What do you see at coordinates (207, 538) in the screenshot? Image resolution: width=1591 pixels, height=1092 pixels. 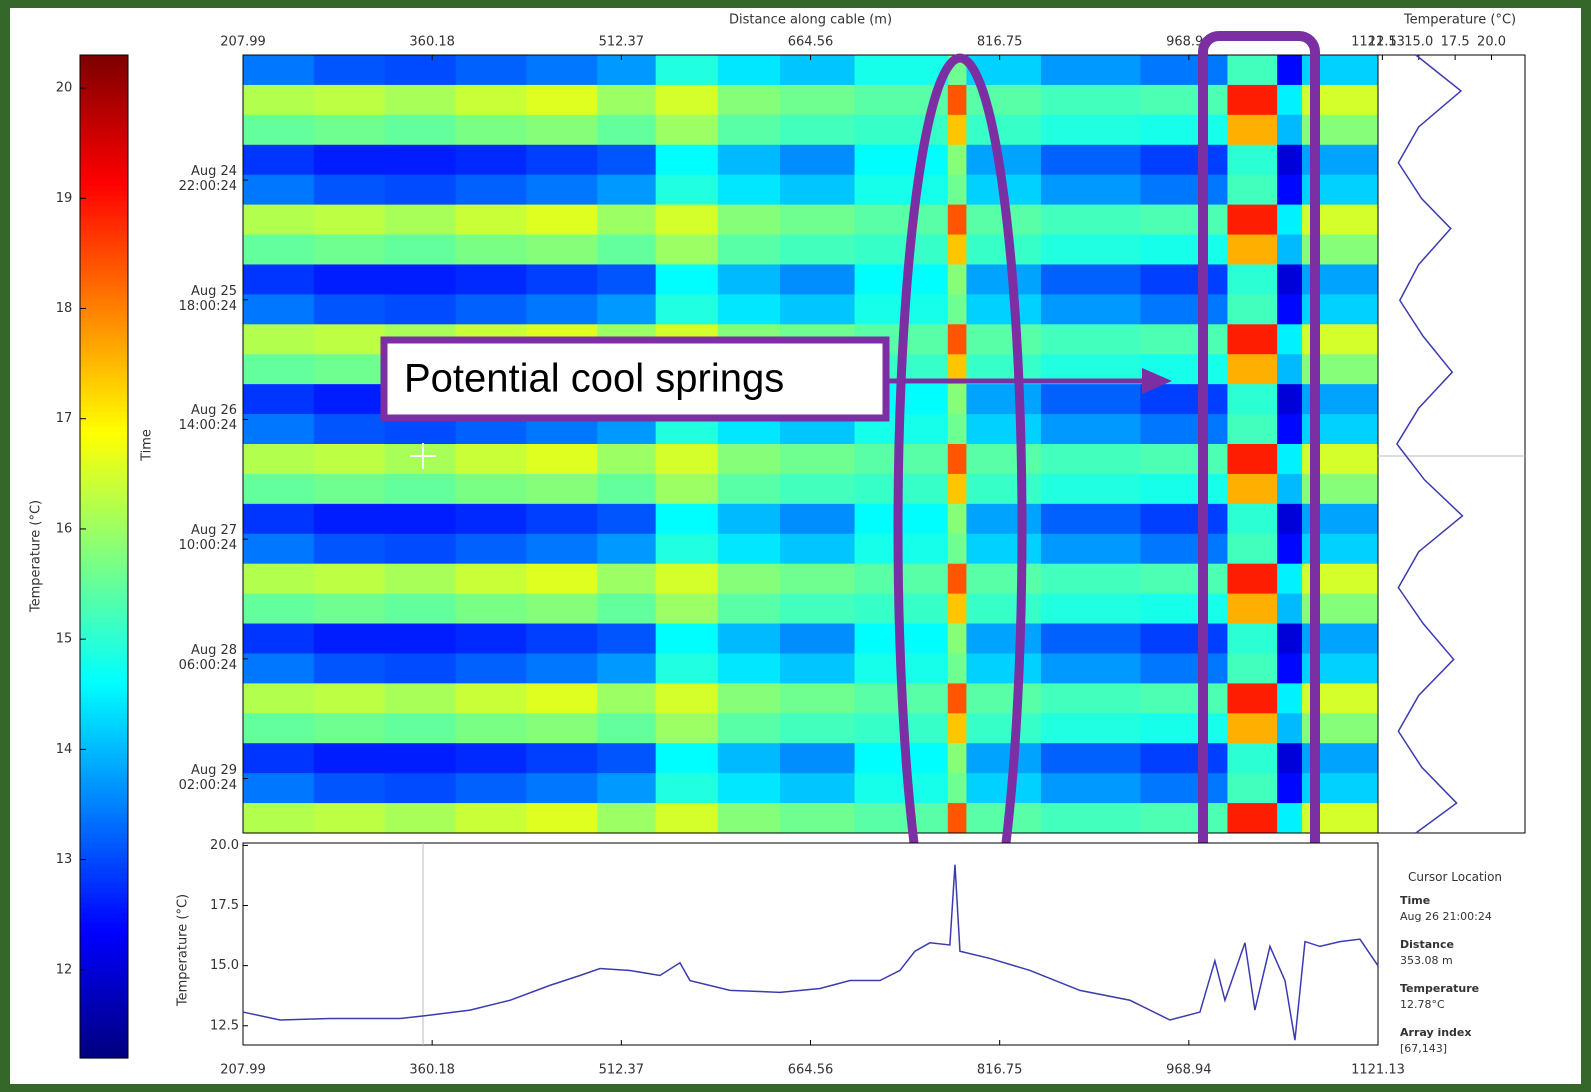 I see `y-tick-label: Aug 27 10:00:24` at bounding box center [207, 538].